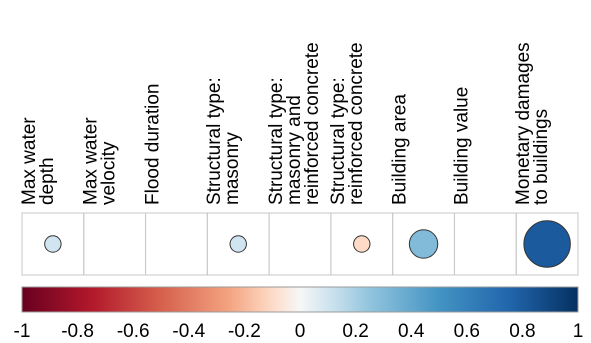 The width and height of the screenshot is (591, 343). Describe the element at coordinates (22, 331) in the screenshot. I see `colorbar-tick-label: -1` at that location.